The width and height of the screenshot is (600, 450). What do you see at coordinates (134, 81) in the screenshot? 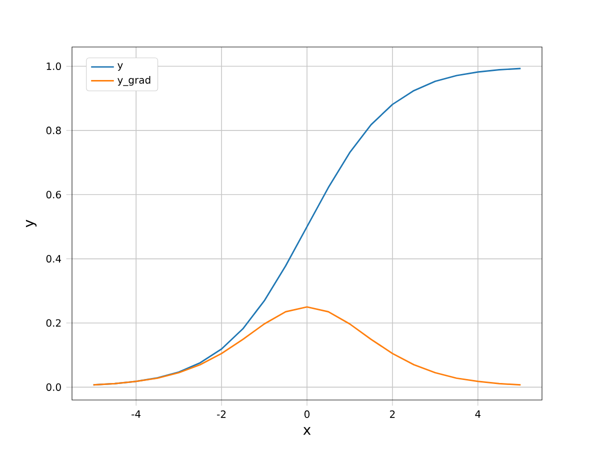
I see `legend-label: y_grad` at bounding box center [134, 81].